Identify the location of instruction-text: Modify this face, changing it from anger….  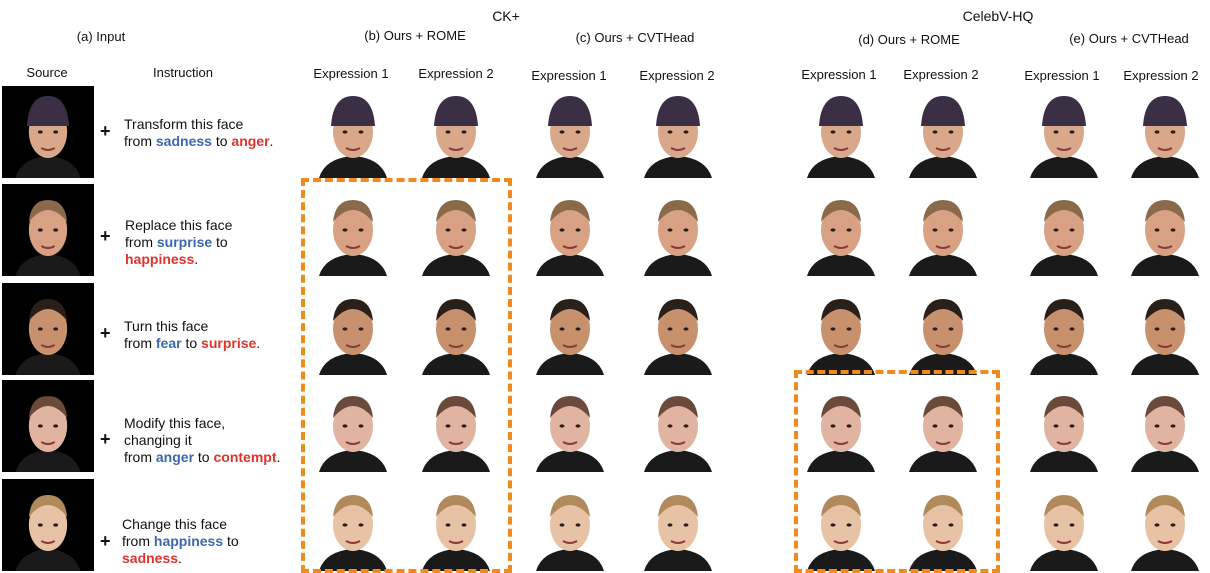
(202, 440).